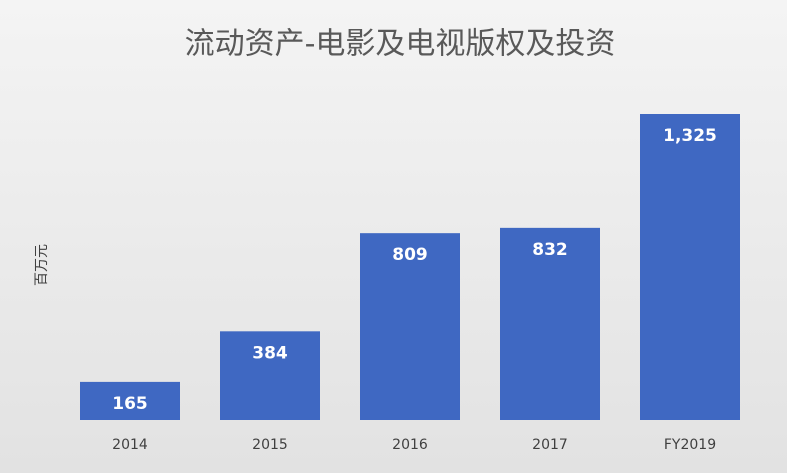 The image size is (787, 473). Describe the element at coordinates (270, 445) in the screenshot. I see `x-tick-label: 2015` at that location.